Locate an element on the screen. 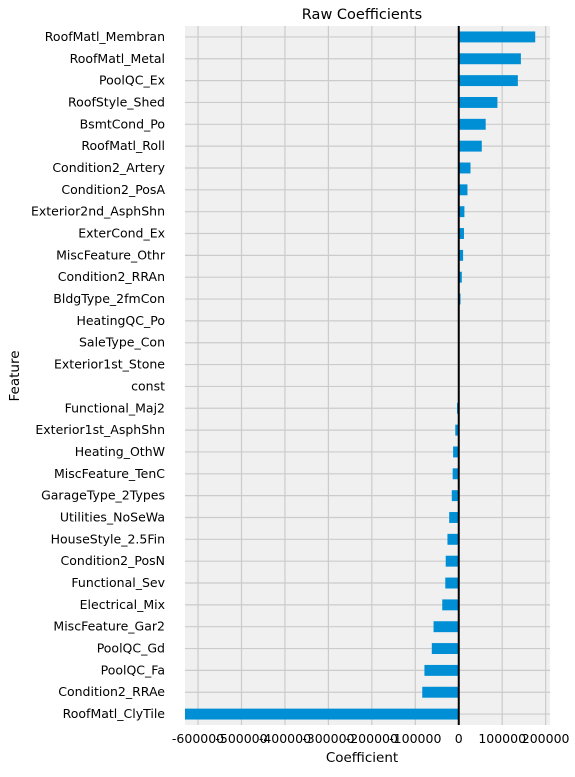  y-tick-label: Electrical_Mix is located at coordinates (122, 604).